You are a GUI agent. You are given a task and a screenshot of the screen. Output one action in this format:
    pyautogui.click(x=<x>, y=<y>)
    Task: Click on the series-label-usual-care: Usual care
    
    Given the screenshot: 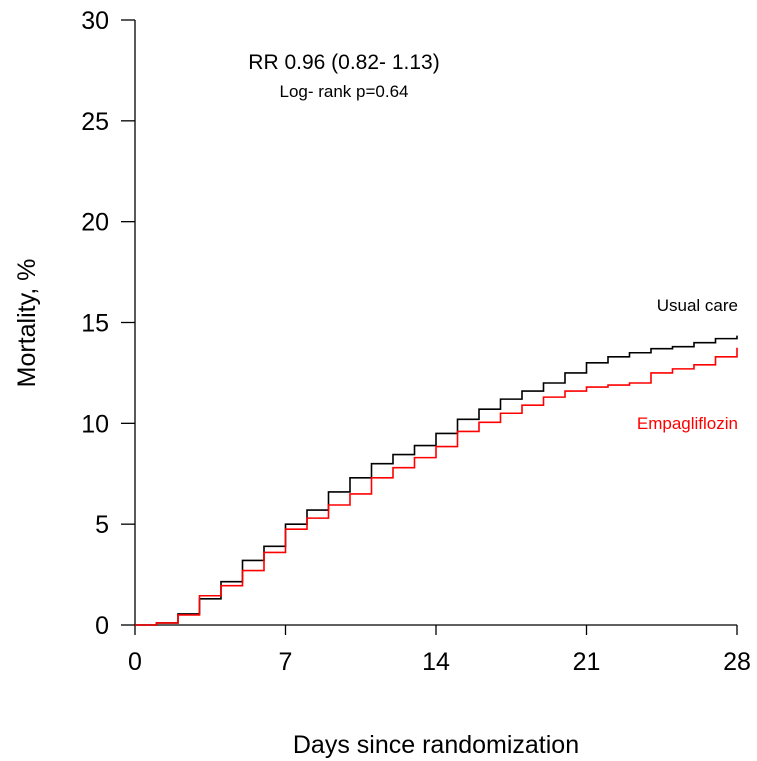 What is the action you would take?
    pyautogui.click(x=697, y=305)
    